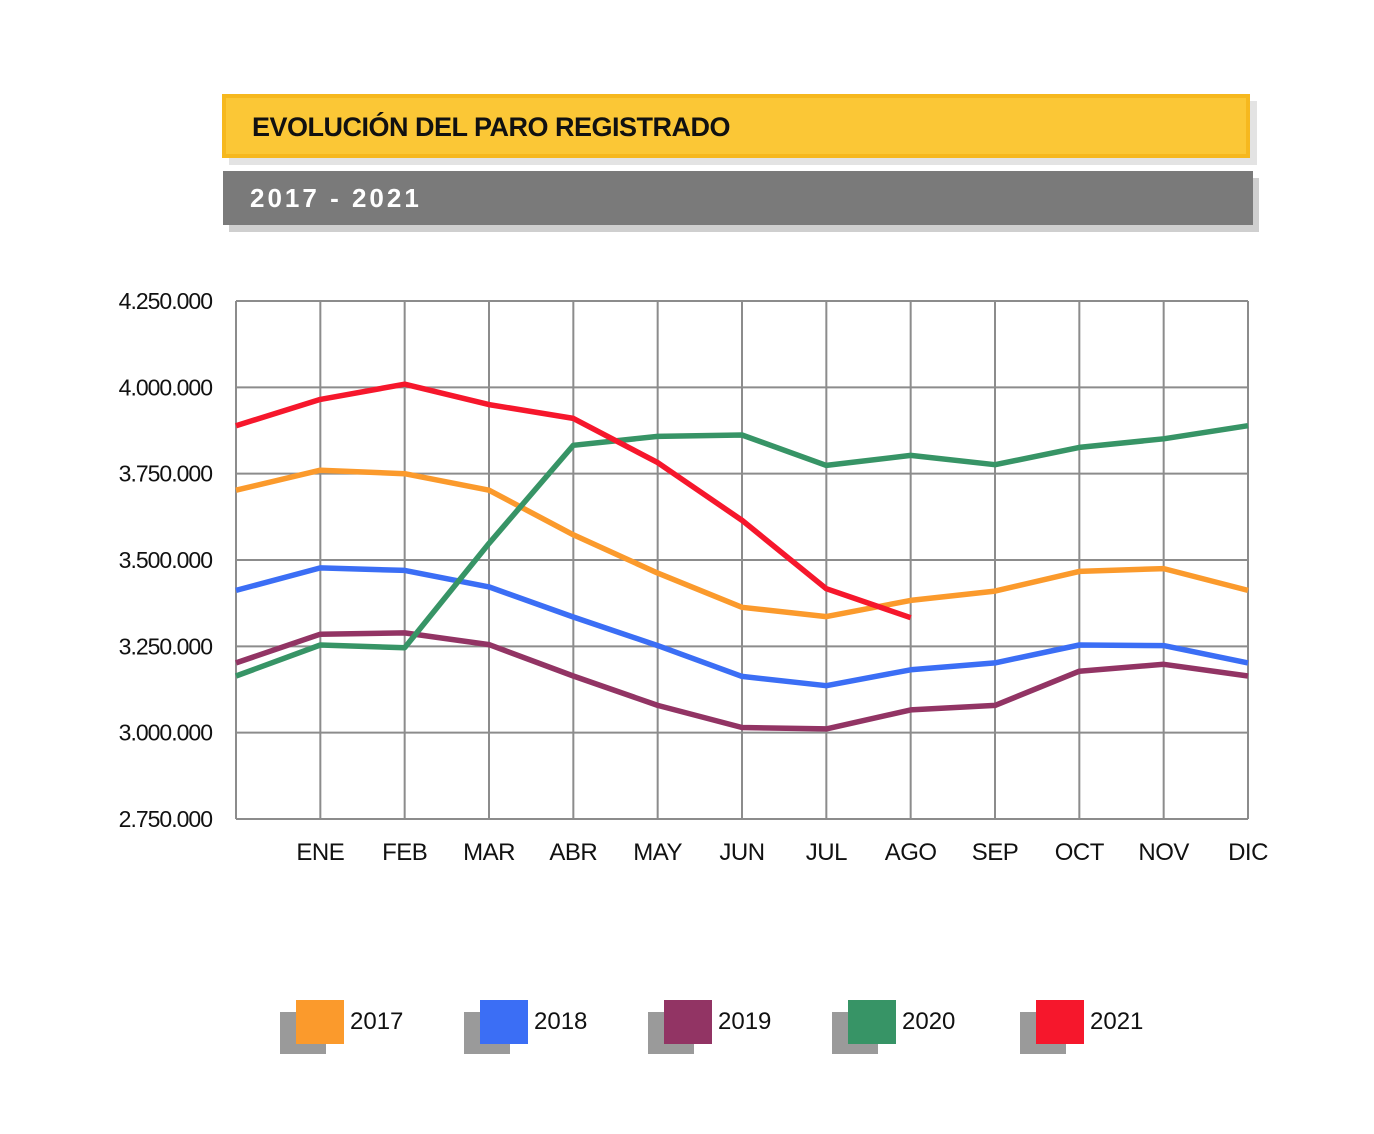 The image size is (1374, 1134). I want to click on x-tick-label: FEB, so click(404, 852).